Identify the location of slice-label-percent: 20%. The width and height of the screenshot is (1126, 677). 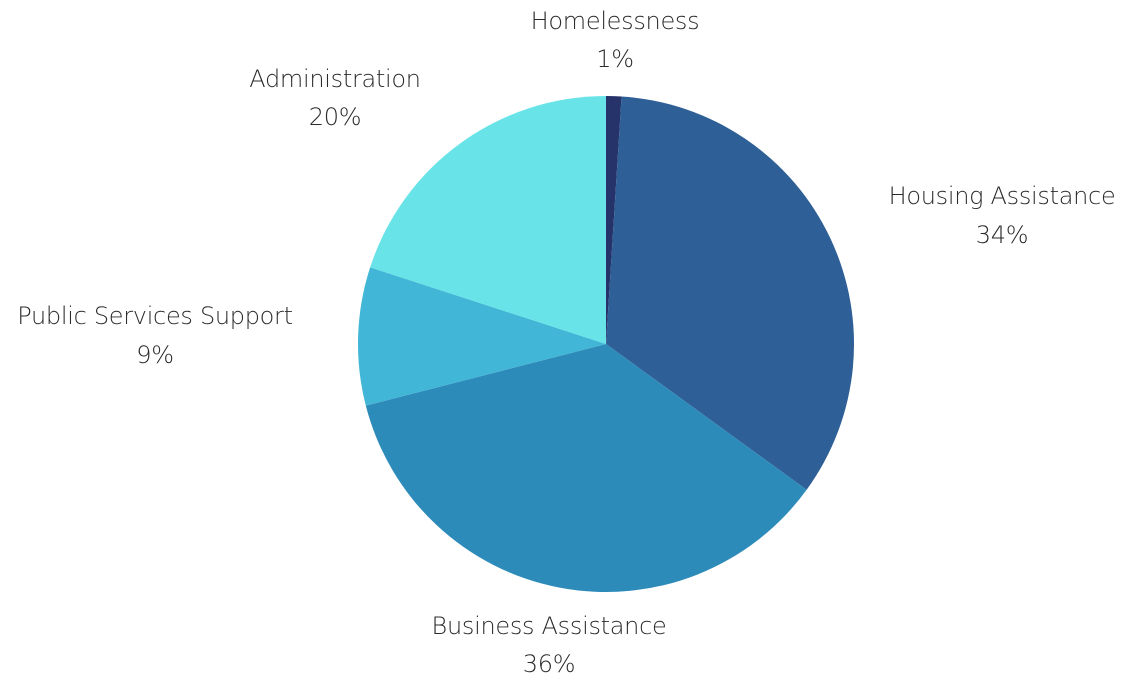
(335, 117).